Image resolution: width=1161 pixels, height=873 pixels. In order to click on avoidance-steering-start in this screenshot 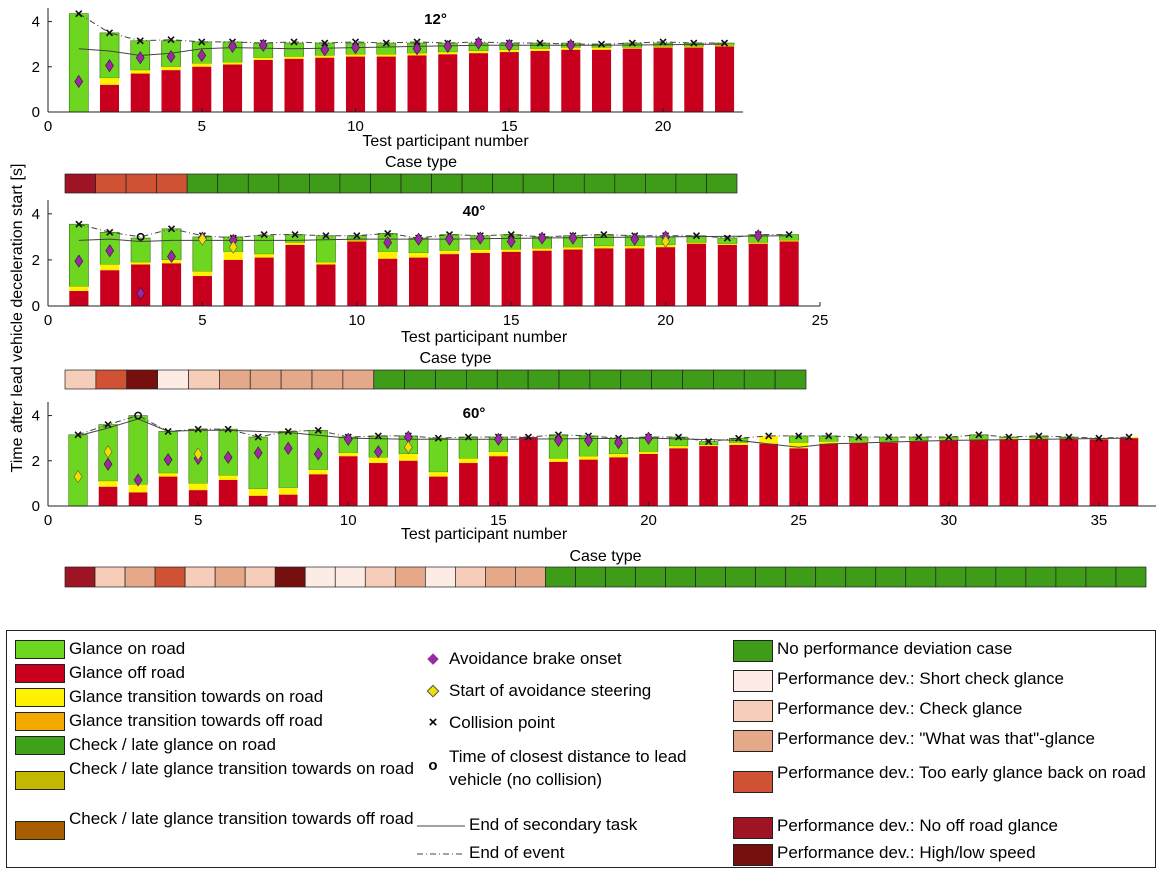, I will do `click(202, 239)`.